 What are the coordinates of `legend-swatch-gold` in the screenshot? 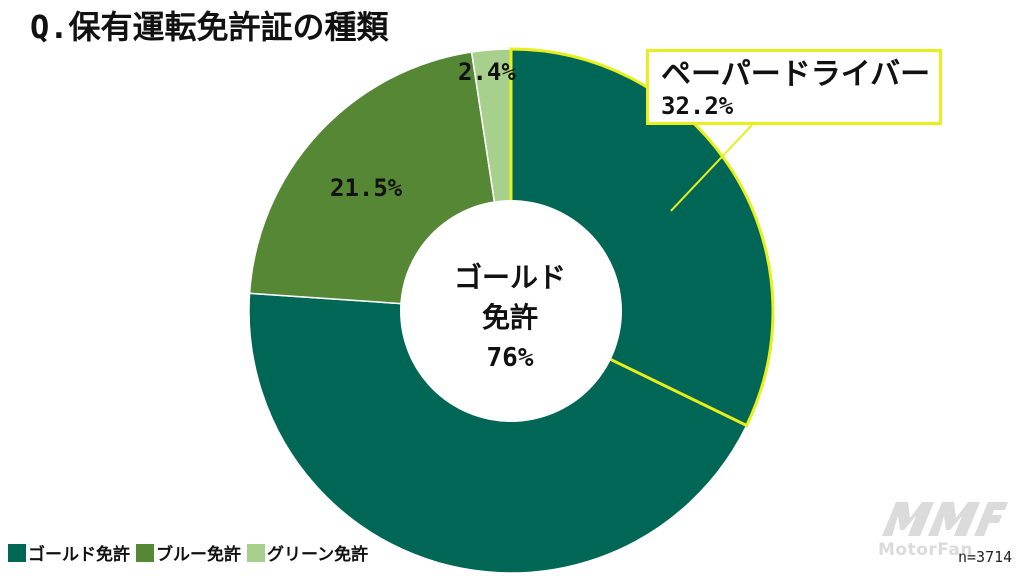 It's located at (17, 552).